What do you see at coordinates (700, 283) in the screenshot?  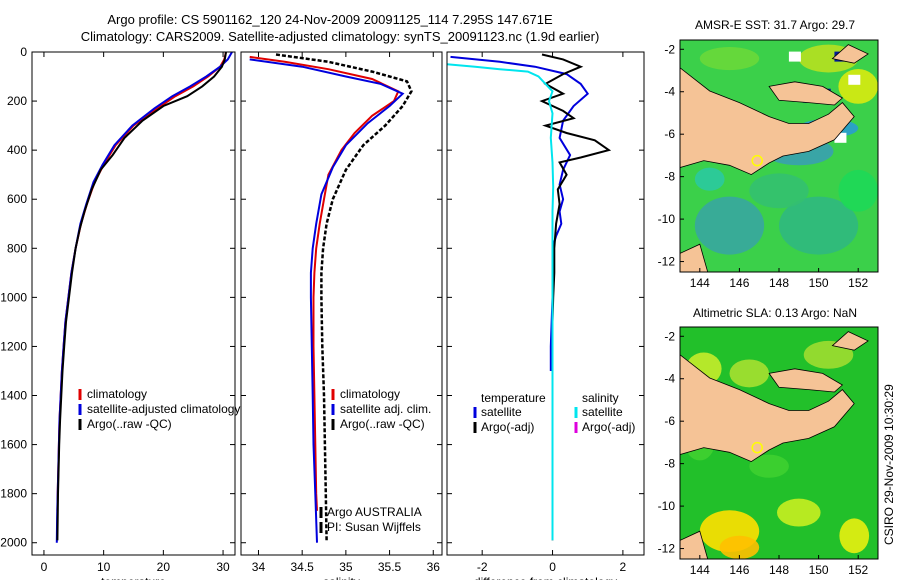 I see `map-0-xtick-label-0: 144` at bounding box center [700, 283].